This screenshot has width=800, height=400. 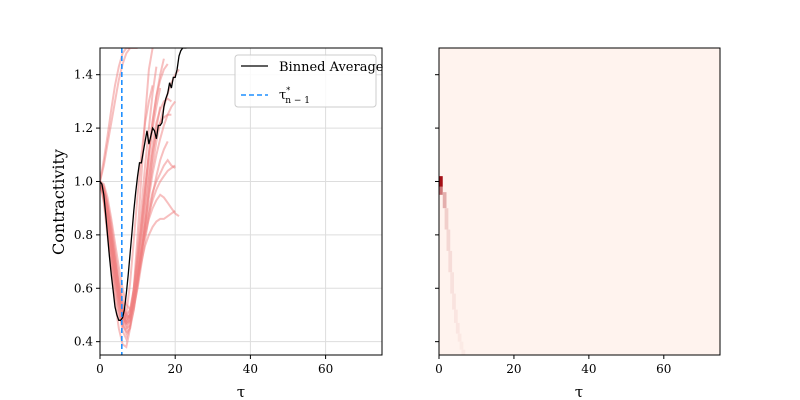 What do you see at coordinates (83, 181) in the screenshot?
I see `left-y-tick-label: 1.0` at bounding box center [83, 181].